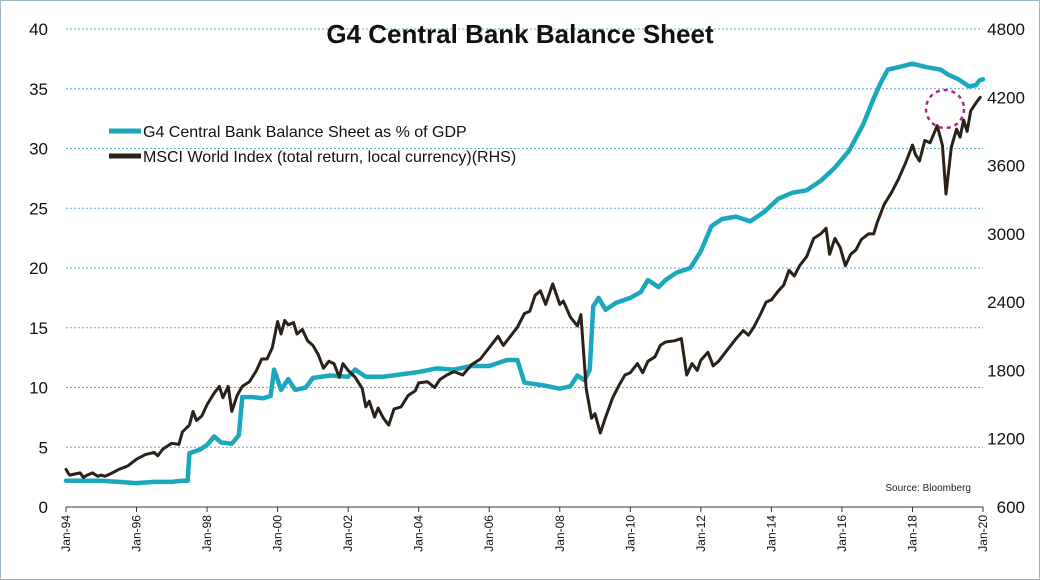 Image resolution: width=1040 pixels, height=580 pixels. What do you see at coordinates (278, 533) in the screenshot?
I see `x-tick-label: Jan-00` at bounding box center [278, 533].